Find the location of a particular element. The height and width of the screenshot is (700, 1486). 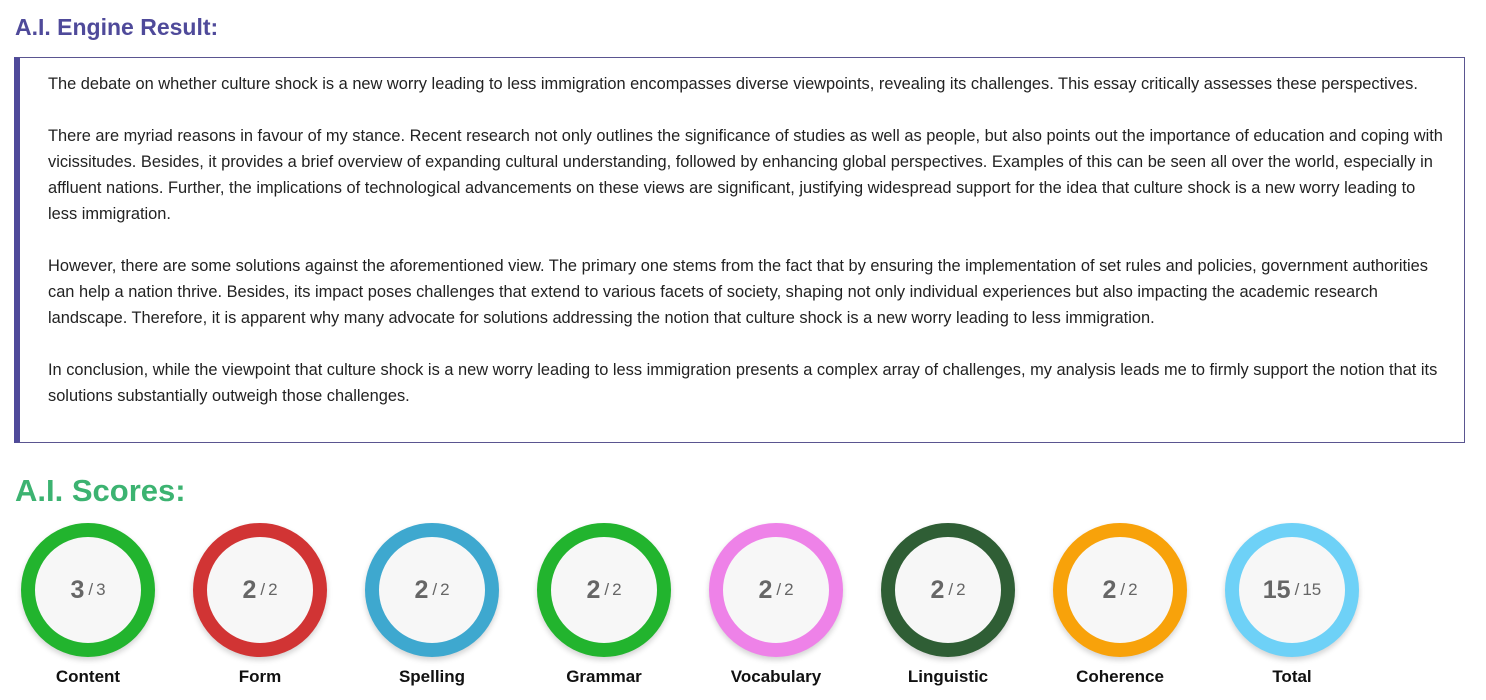

score-linguistic: 2/2 Linguistic is located at coordinates (948, 605).